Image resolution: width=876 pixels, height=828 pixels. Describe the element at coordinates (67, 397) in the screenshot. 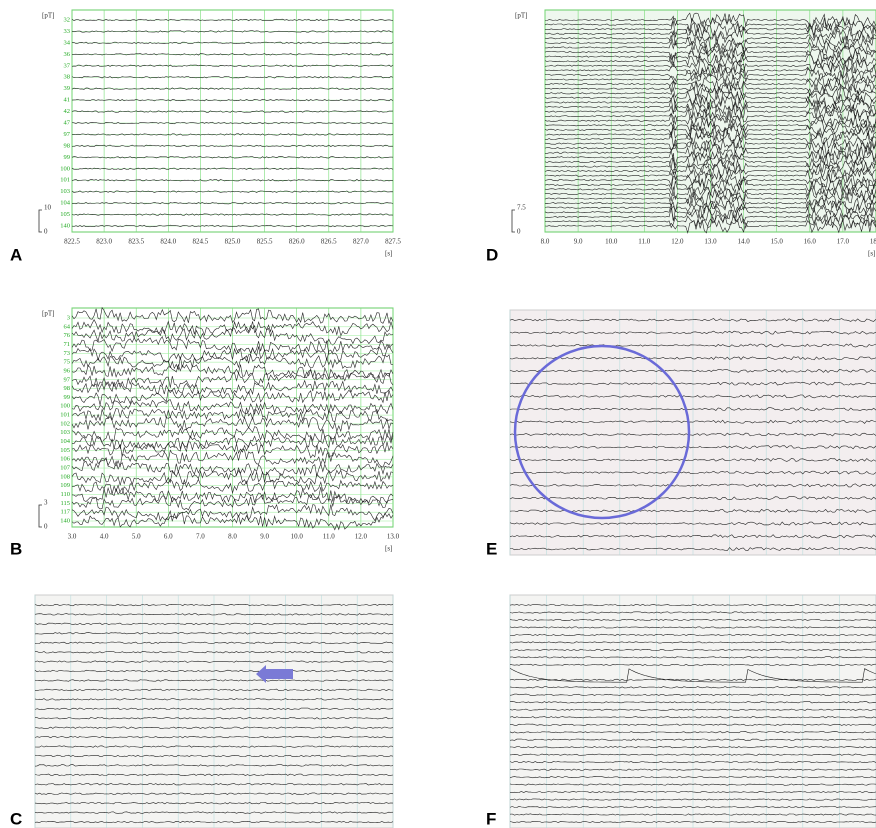

I see `channel-label: 99` at that location.